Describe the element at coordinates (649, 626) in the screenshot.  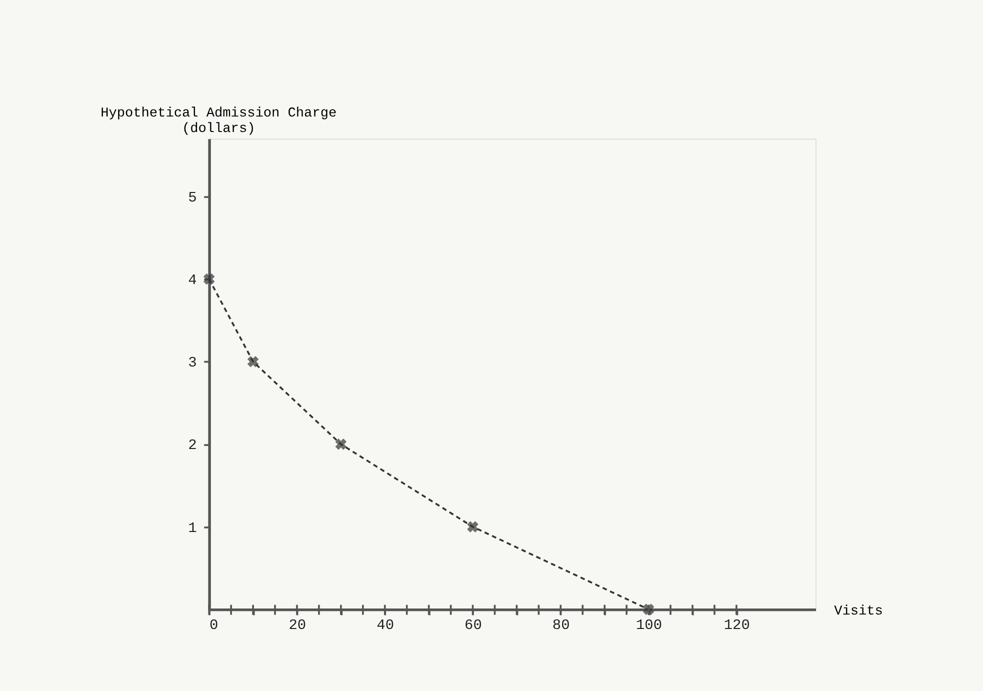
I see `x-tick-label: 100` at that location.